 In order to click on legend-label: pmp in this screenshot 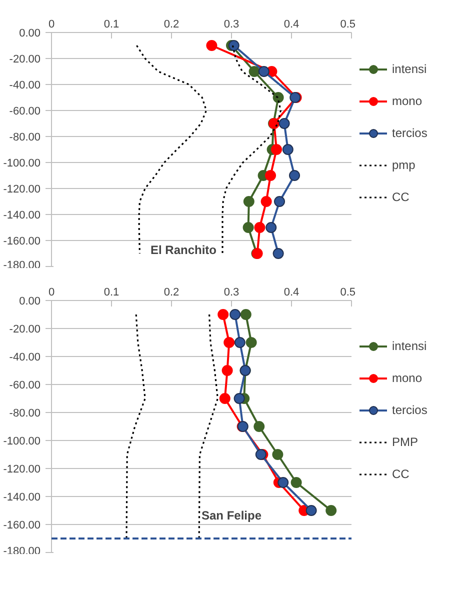, I will do `click(404, 165)`.